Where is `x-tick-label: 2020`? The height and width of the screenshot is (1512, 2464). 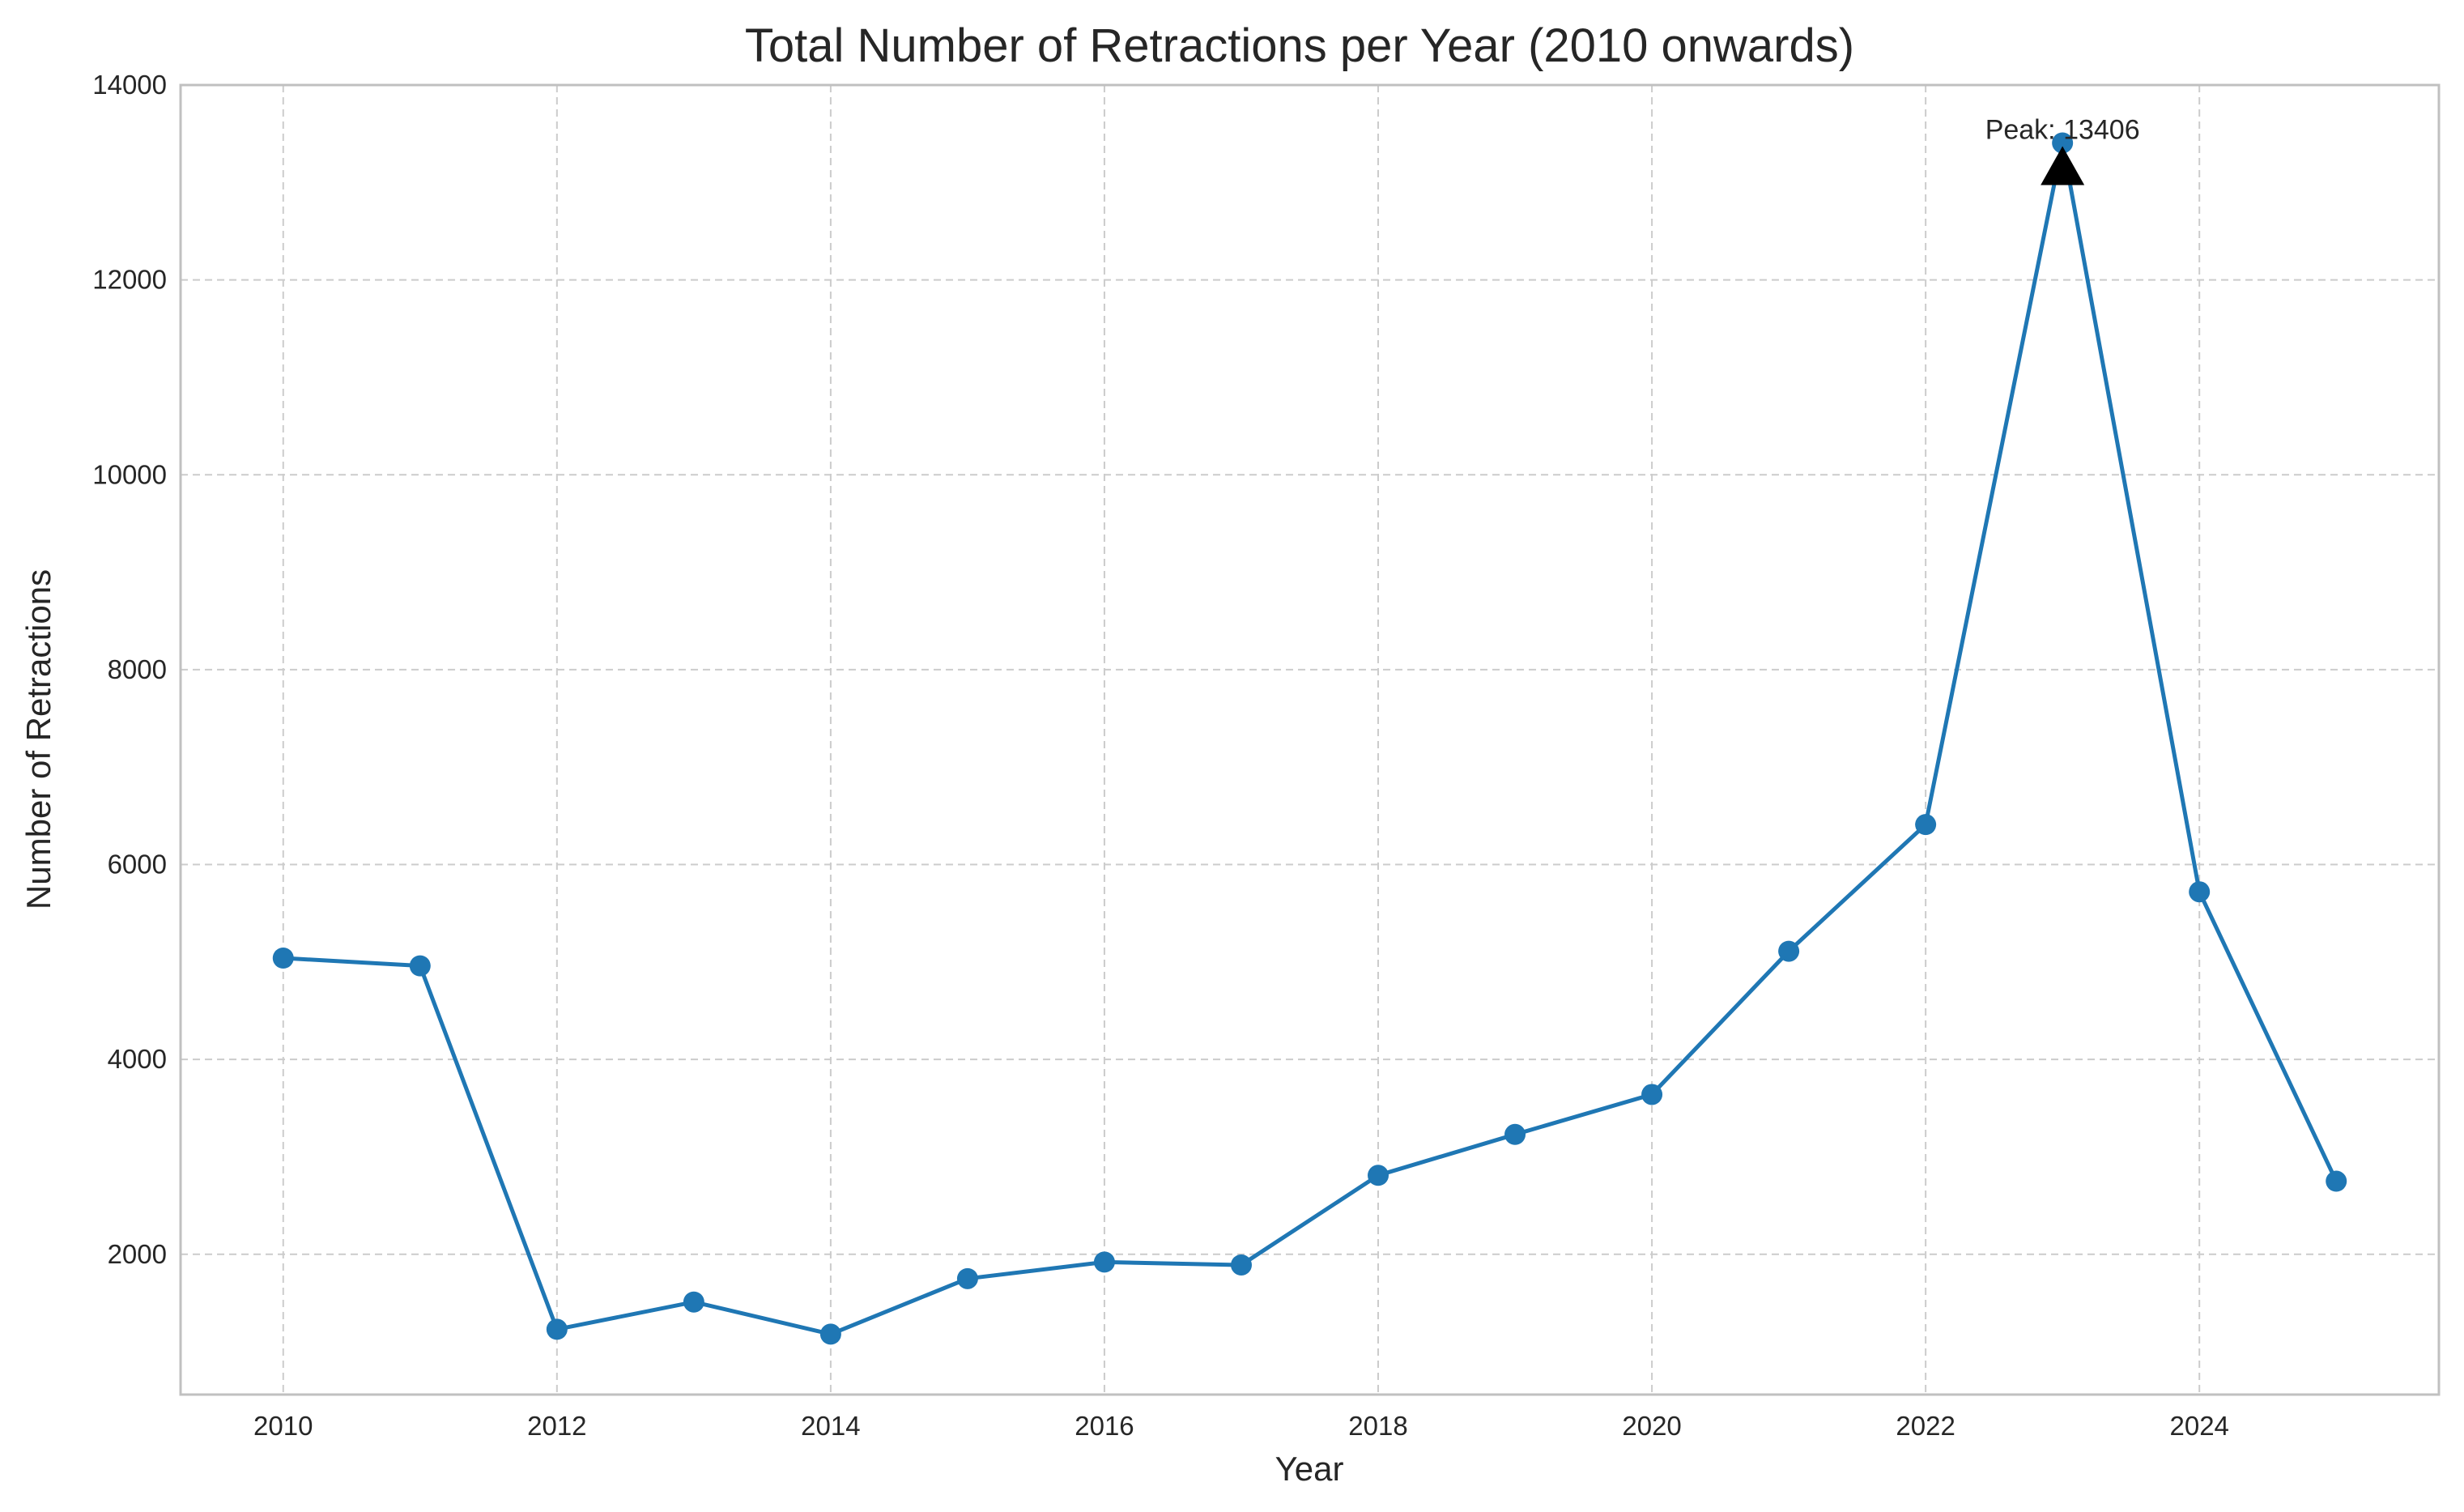 x-tick-label: 2020 is located at coordinates (1651, 1426).